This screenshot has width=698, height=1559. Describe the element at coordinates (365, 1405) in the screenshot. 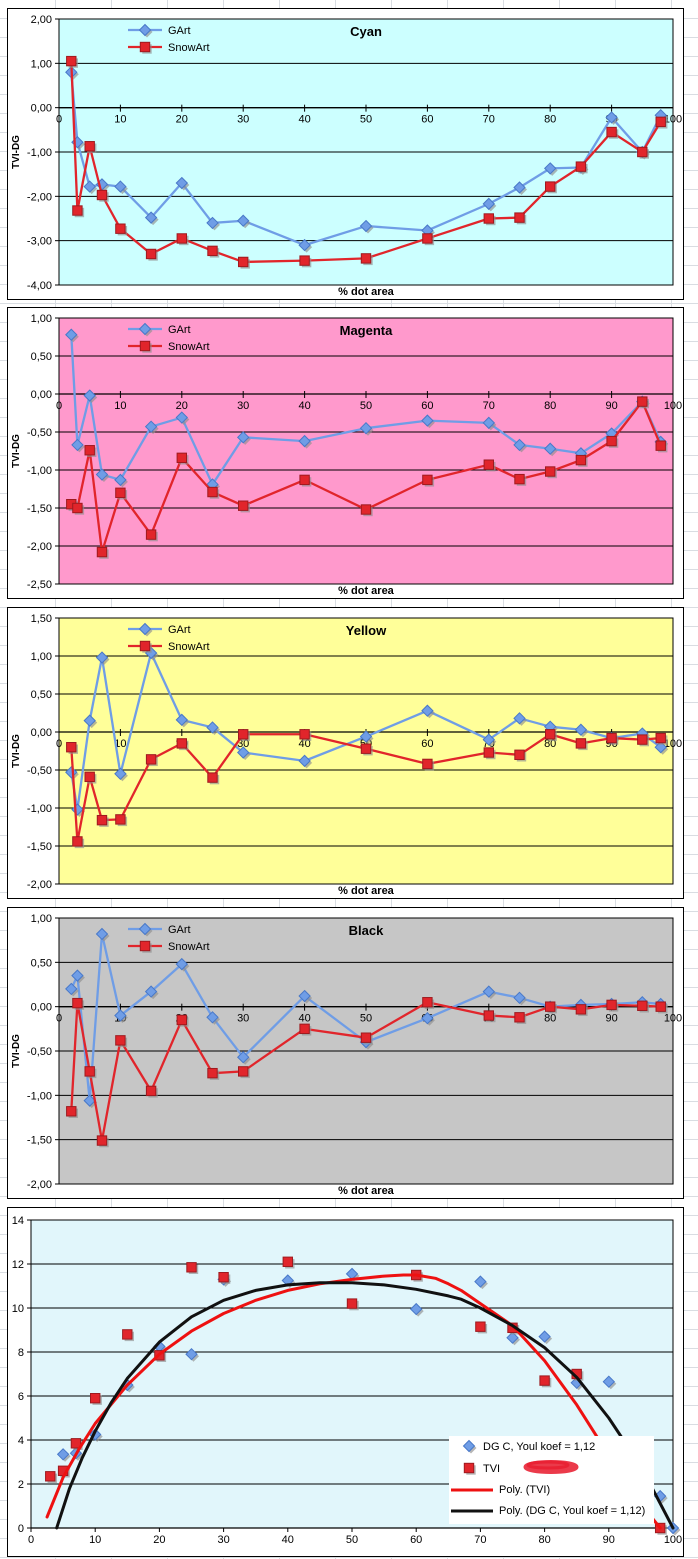

I see `series-poly-dg-c-youl-koef-1-12-` at that location.